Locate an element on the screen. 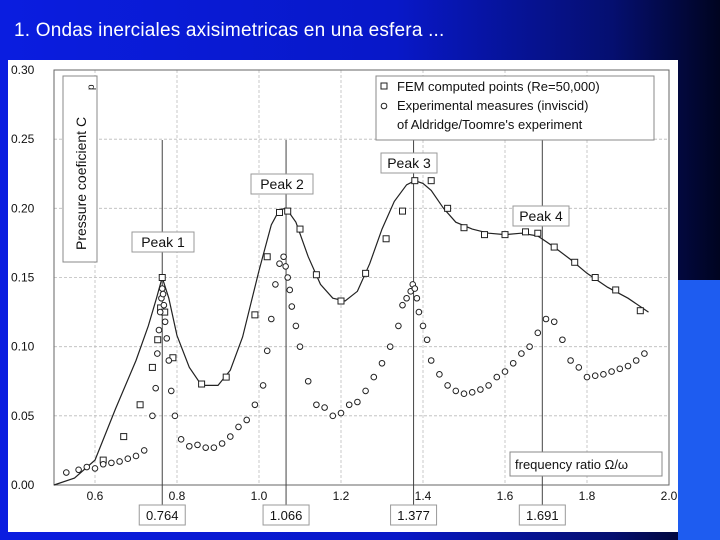 The height and width of the screenshot is (540, 720). x-tick-label: 1.6 is located at coordinates (505, 496).